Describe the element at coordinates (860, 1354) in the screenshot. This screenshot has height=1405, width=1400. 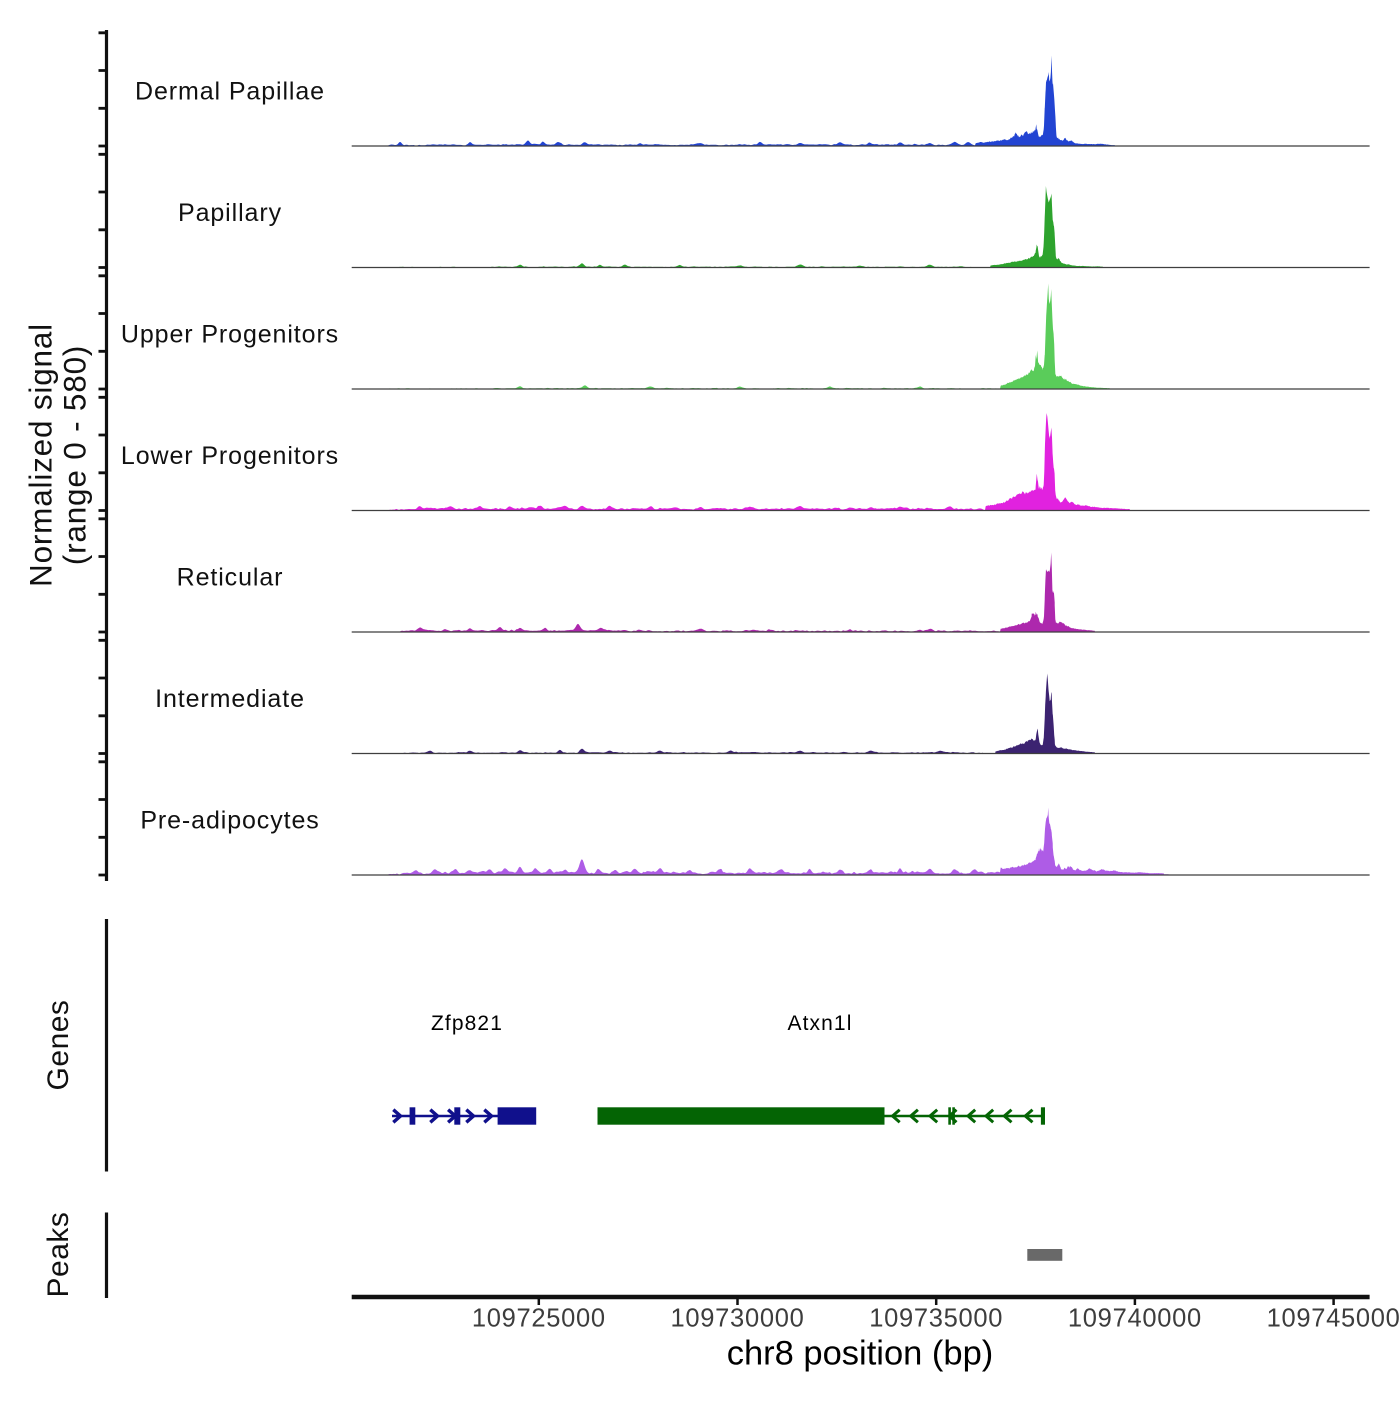
I see `svg-text: chr8 position (bp)` at that location.